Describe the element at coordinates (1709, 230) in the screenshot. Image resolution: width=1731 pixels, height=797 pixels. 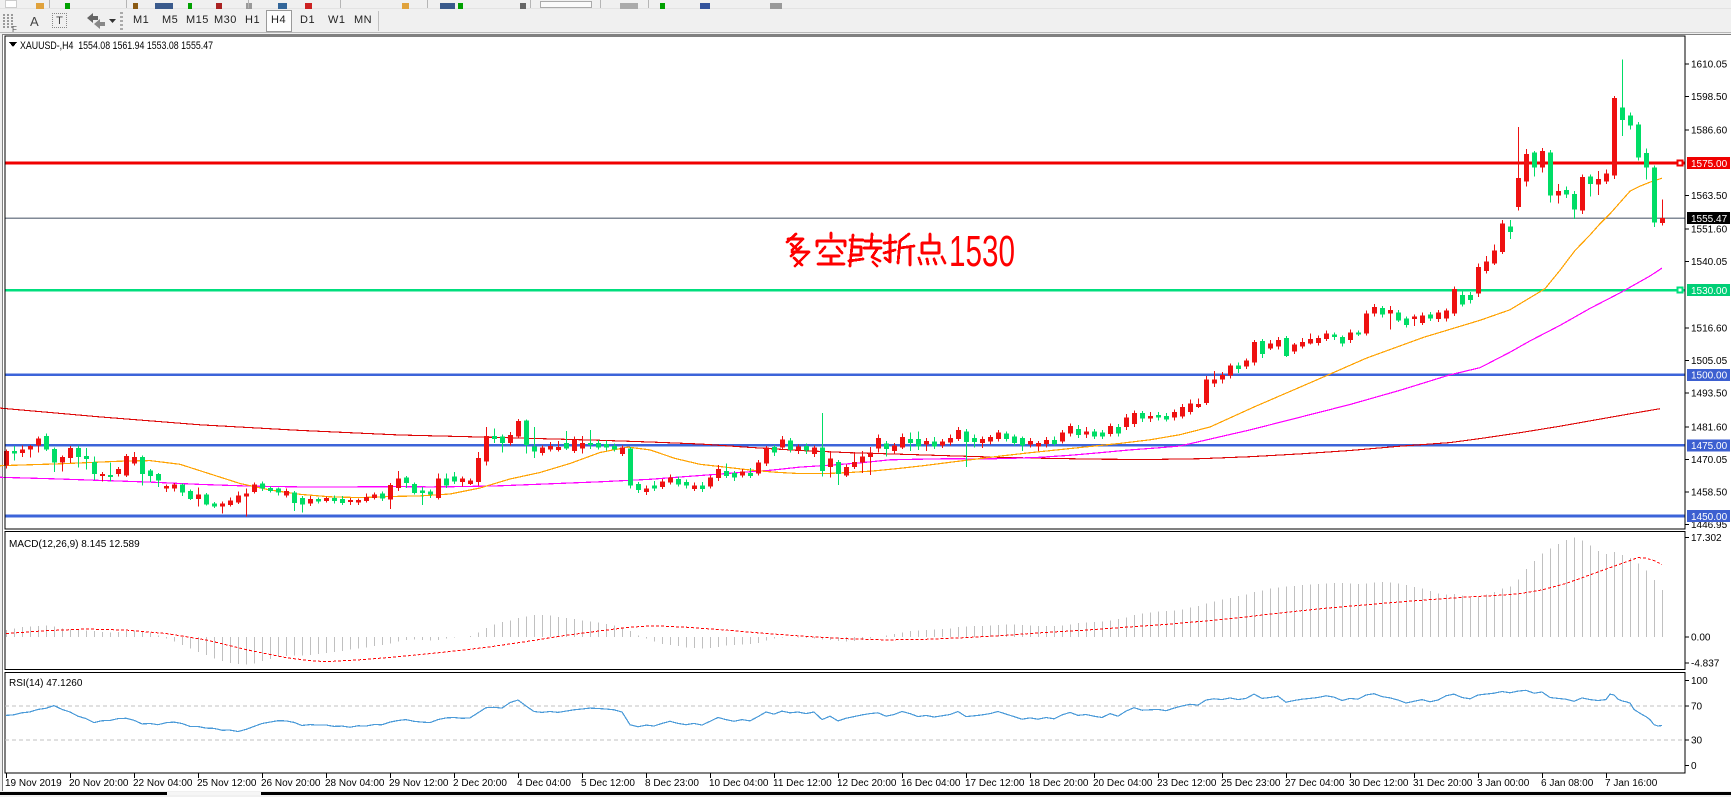
I see `svg-text: 1551.60` at that location.